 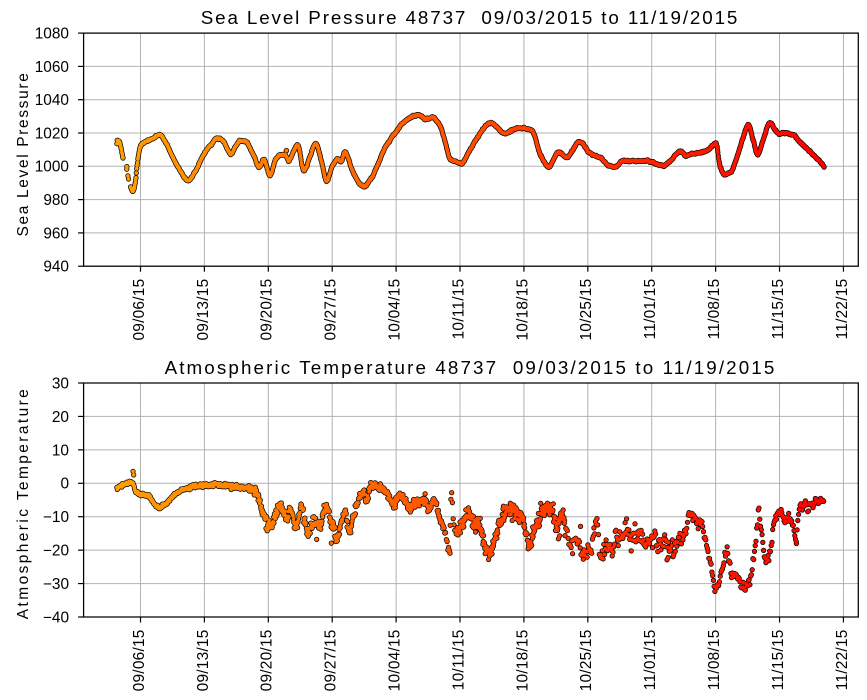 I want to click on svg-text: 09/20/15, so click(x=267, y=310).